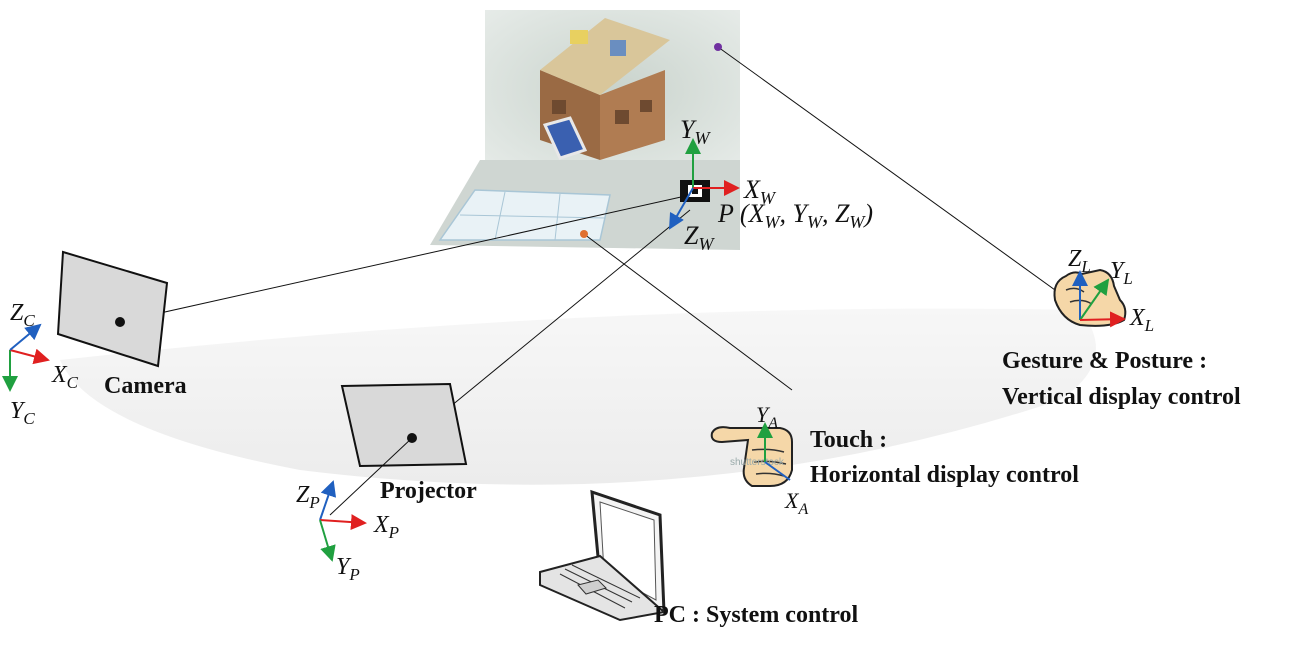  I want to click on svg-text: ZW, so click(699, 237).